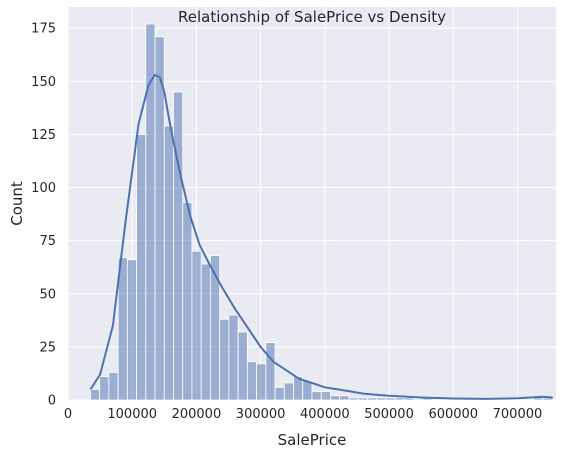  I want to click on y-tick-label: 50, so click(47, 294).